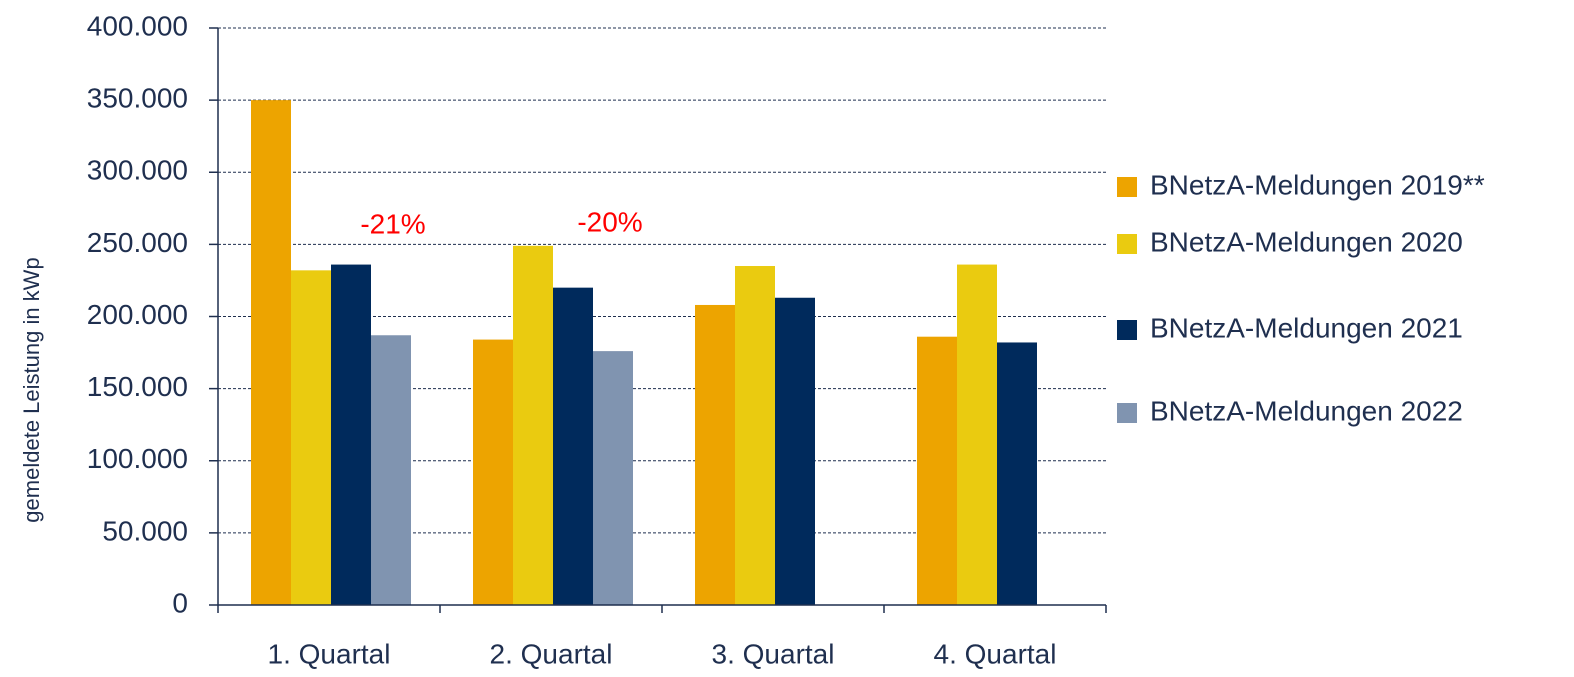  I want to click on y-tick-label: 0, so click(180, 602).